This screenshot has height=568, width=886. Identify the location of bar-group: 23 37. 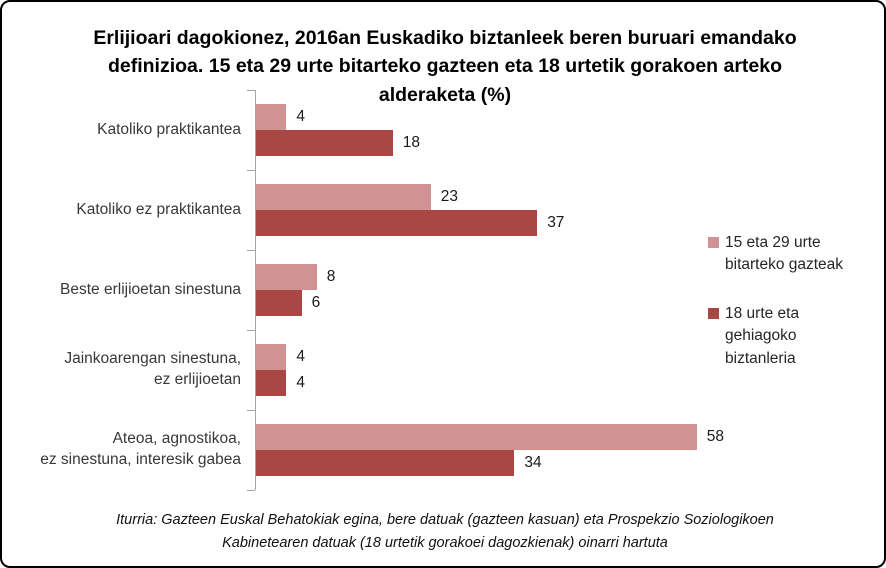
(569, 210).